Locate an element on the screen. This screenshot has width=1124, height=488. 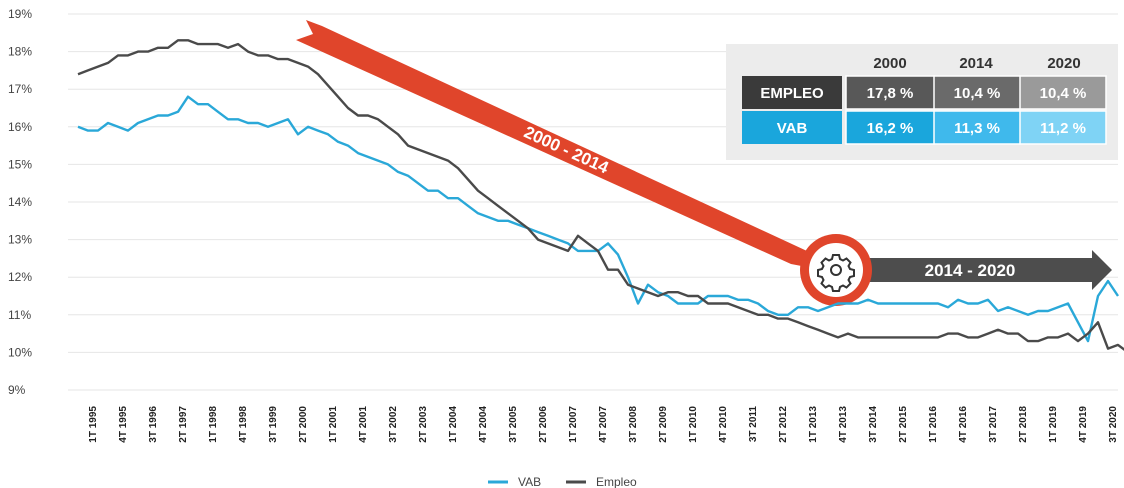
y-tick-label: 15% is located at coordinates (20, 164).